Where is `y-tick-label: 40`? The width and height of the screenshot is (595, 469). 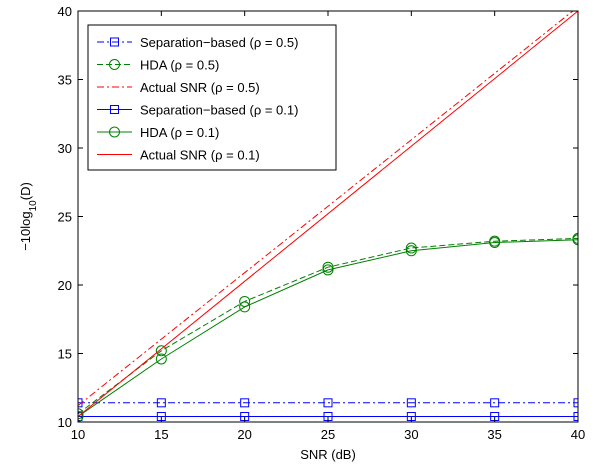
y-tick-label: 40 is located at coordinates (65, 11).